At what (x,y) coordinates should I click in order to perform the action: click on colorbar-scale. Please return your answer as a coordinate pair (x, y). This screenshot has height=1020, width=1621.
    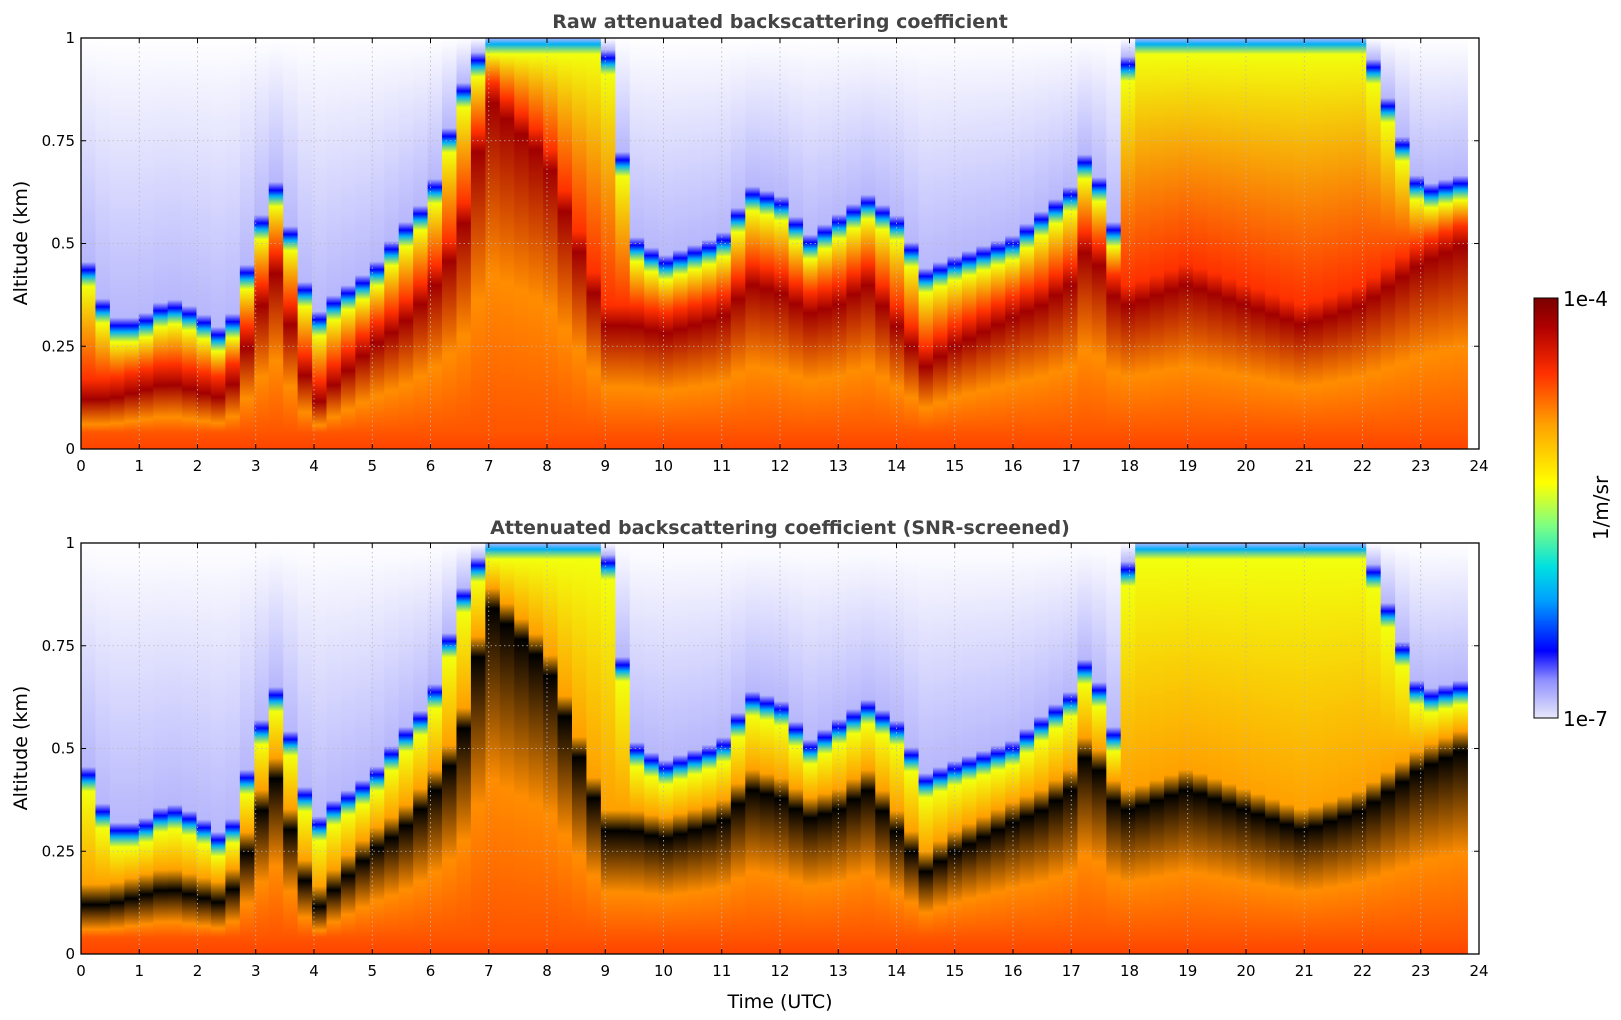
    Looking at the image, I should click on (1546, 508).